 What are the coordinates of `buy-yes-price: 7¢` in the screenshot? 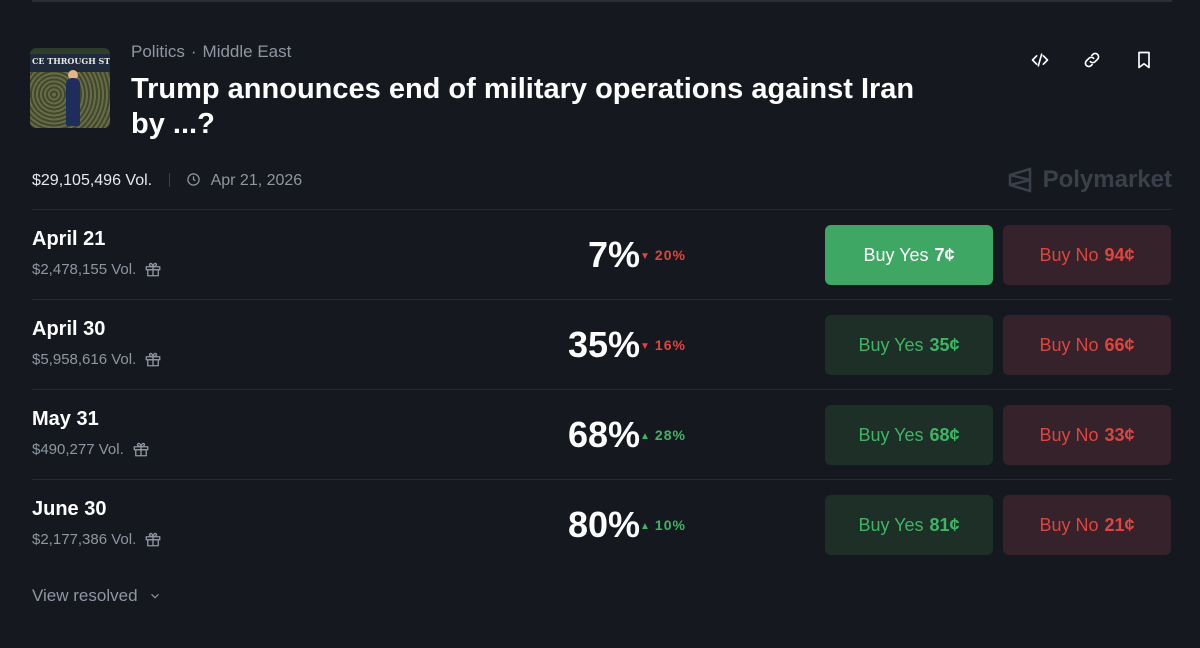 It's located at (944, 254).